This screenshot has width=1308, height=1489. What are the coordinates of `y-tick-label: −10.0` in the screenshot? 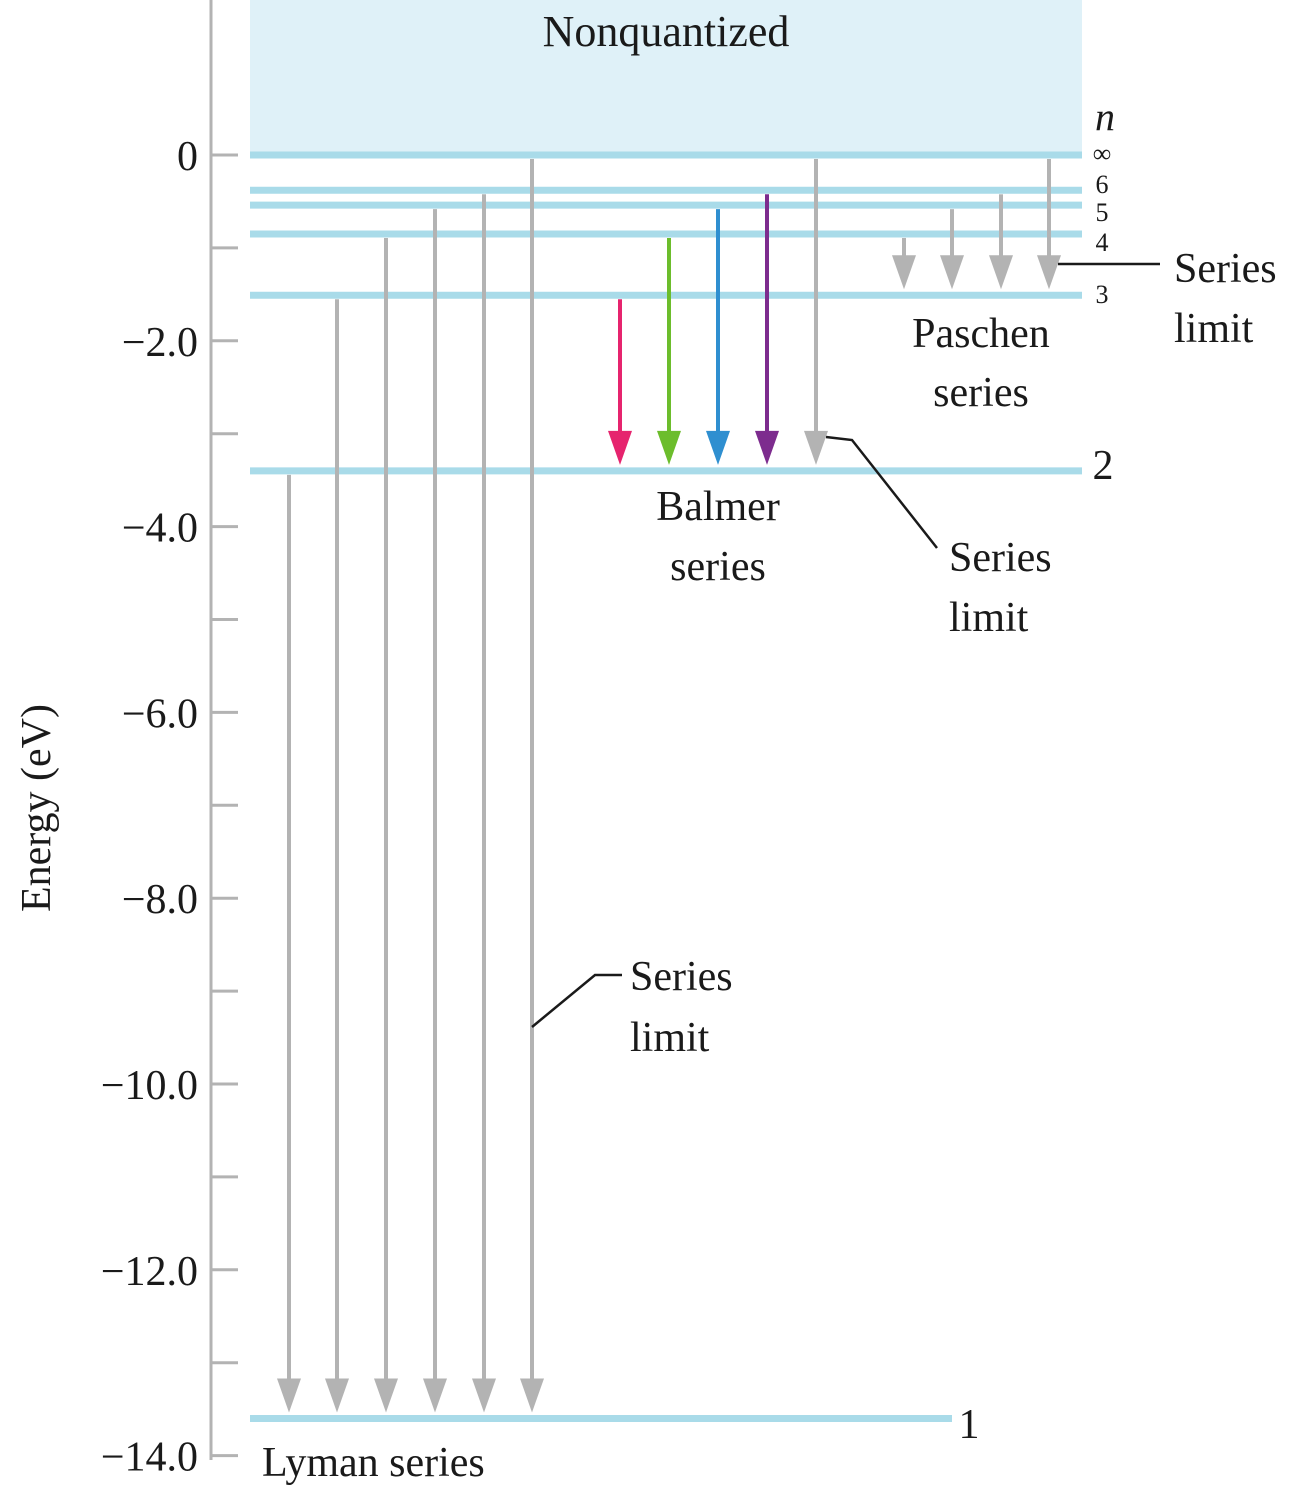 It's located at (149, 1086).